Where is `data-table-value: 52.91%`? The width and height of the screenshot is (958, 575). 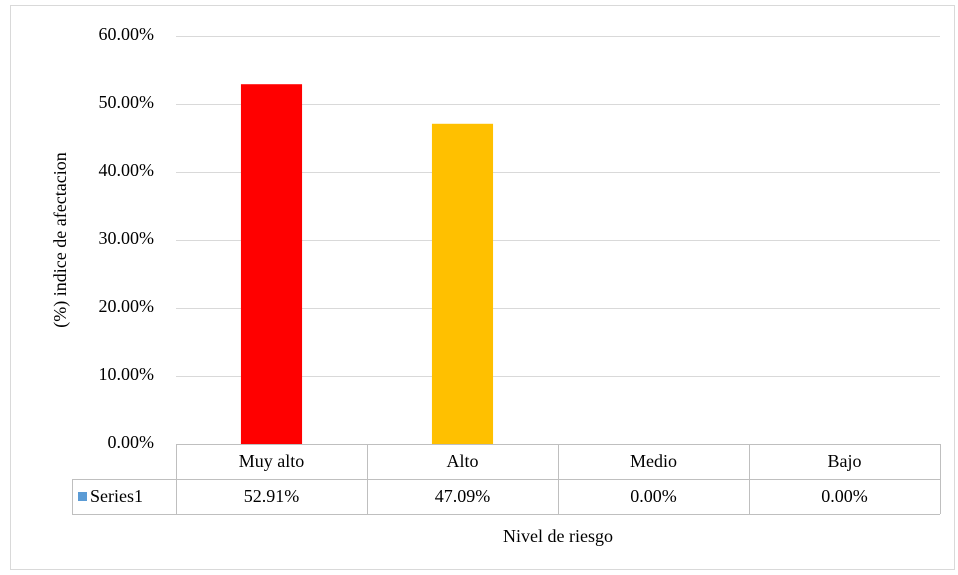 data-table-value: 52.91% is located at coordinates (272, 496).